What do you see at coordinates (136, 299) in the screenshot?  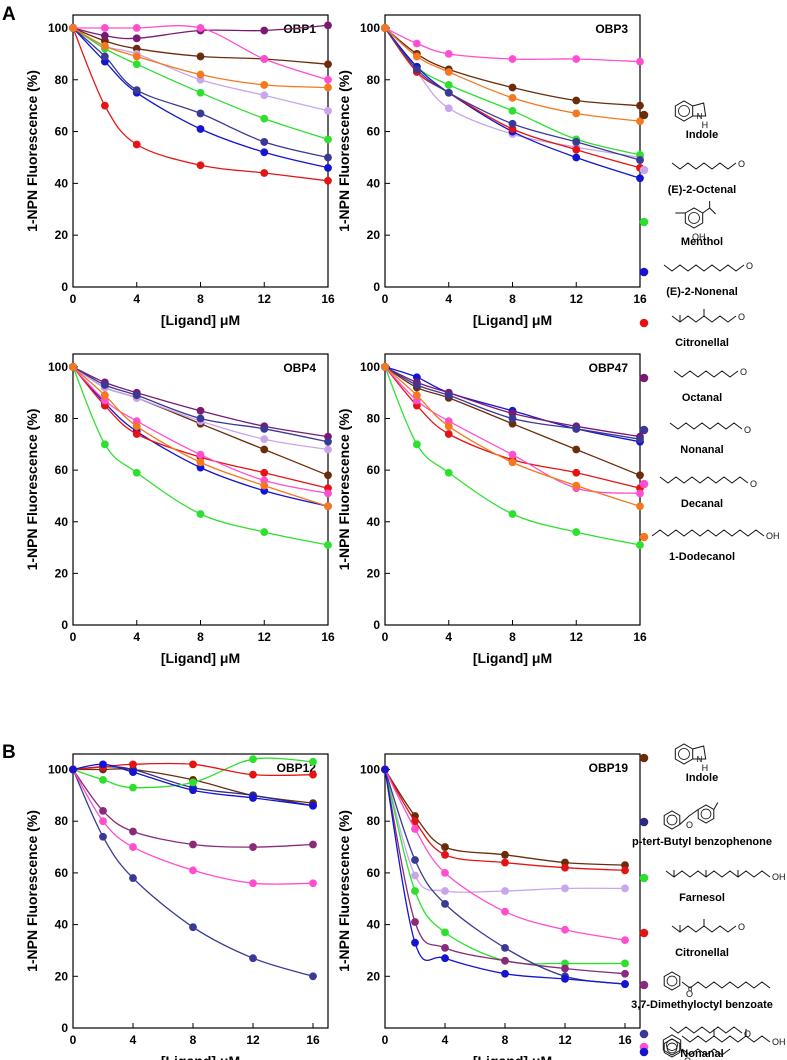 I see `x-tick-label: 4` at bounding box center [136, 299].